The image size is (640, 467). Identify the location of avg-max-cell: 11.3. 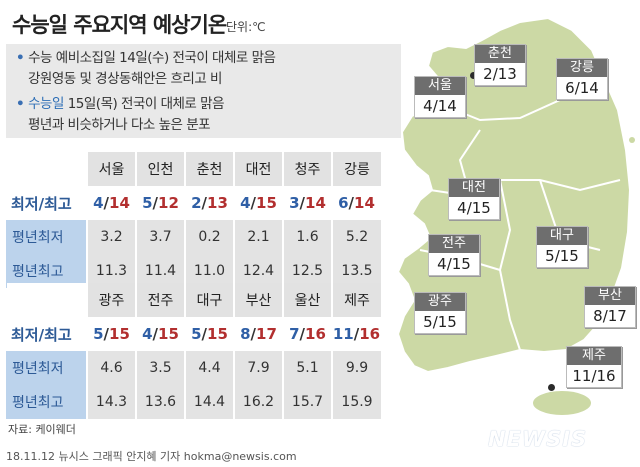
(111, 271).